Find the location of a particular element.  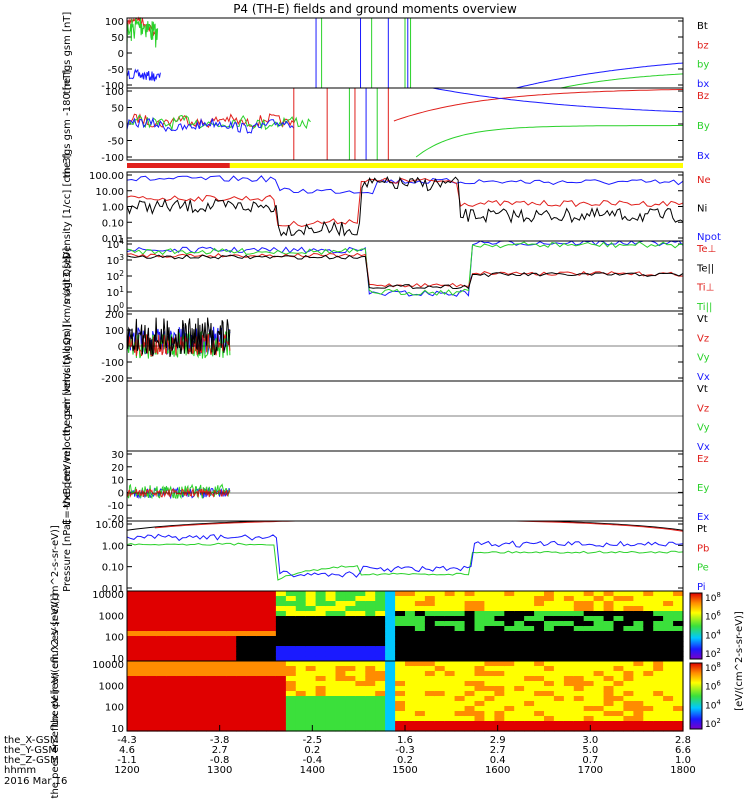

xaxis-row-label: the_X-GSM is located at coordinates (31, 740).